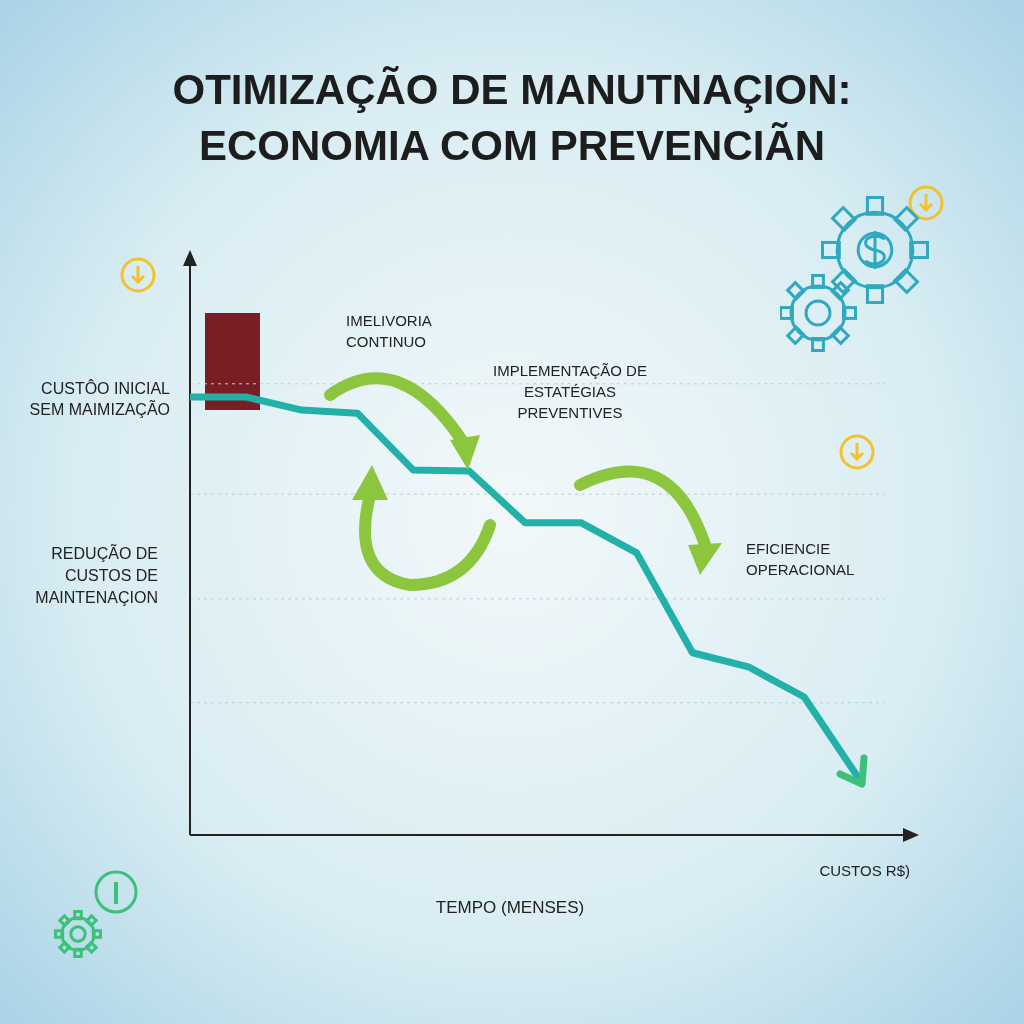 This screenshot has width=1024, height=1024. What do you see at coordinates (96, 575) in the screenshot?
I see `y-axis-title: REDUÇÃO DE CUSTOS DE MAINTENAÇION` at bounding box center [96, 575].